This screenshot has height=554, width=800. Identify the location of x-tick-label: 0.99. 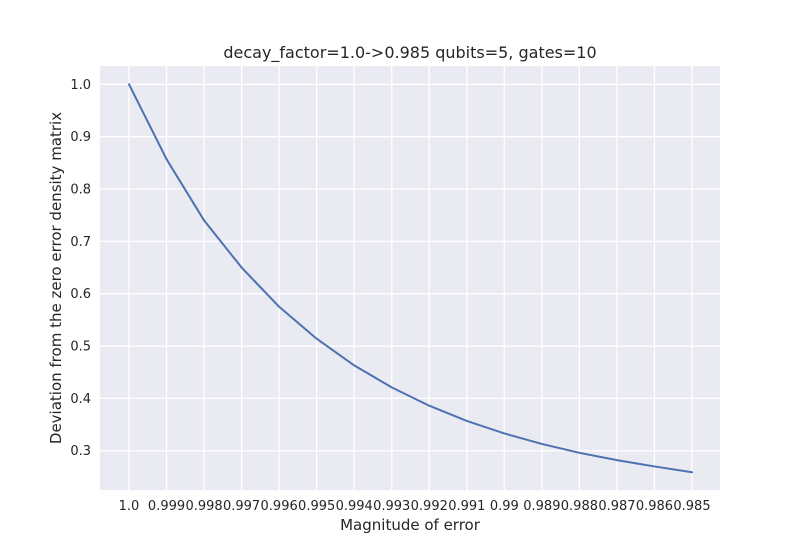
(504, 506).